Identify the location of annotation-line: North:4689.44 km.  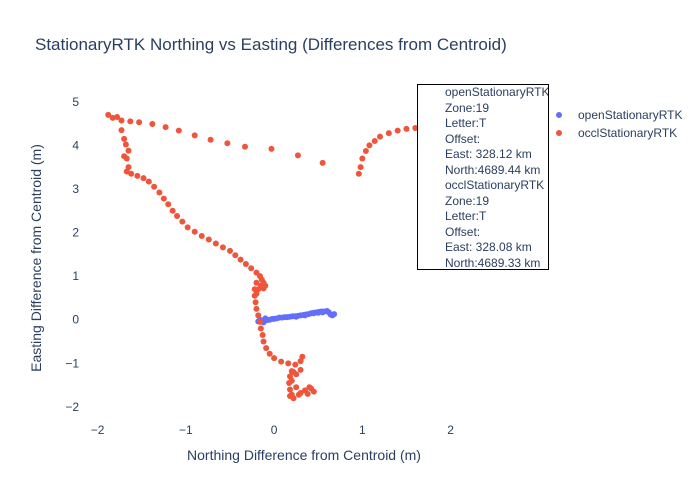
(493, 169).